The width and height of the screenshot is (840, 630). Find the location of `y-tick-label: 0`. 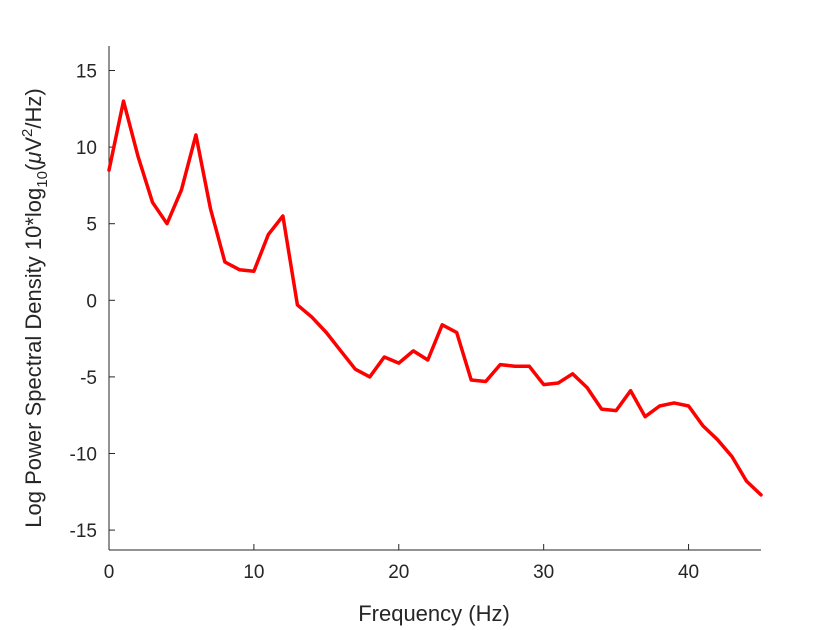

y-tick-label: 0 is located at coordinates (91, 301).